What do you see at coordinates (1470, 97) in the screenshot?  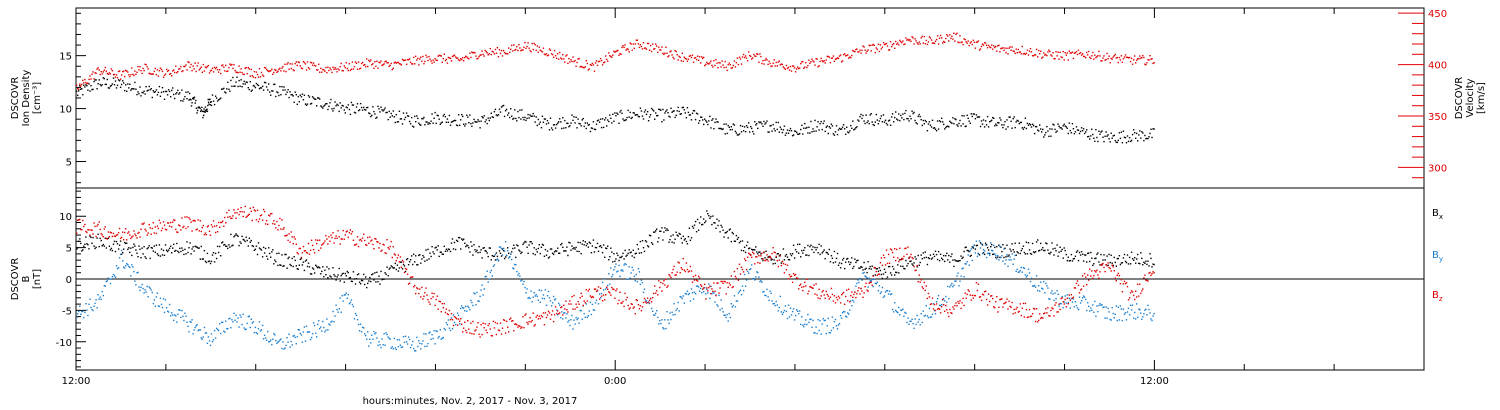 I see `velocity-right-axis-label: Velocity` at bounding box center [1470, 97].